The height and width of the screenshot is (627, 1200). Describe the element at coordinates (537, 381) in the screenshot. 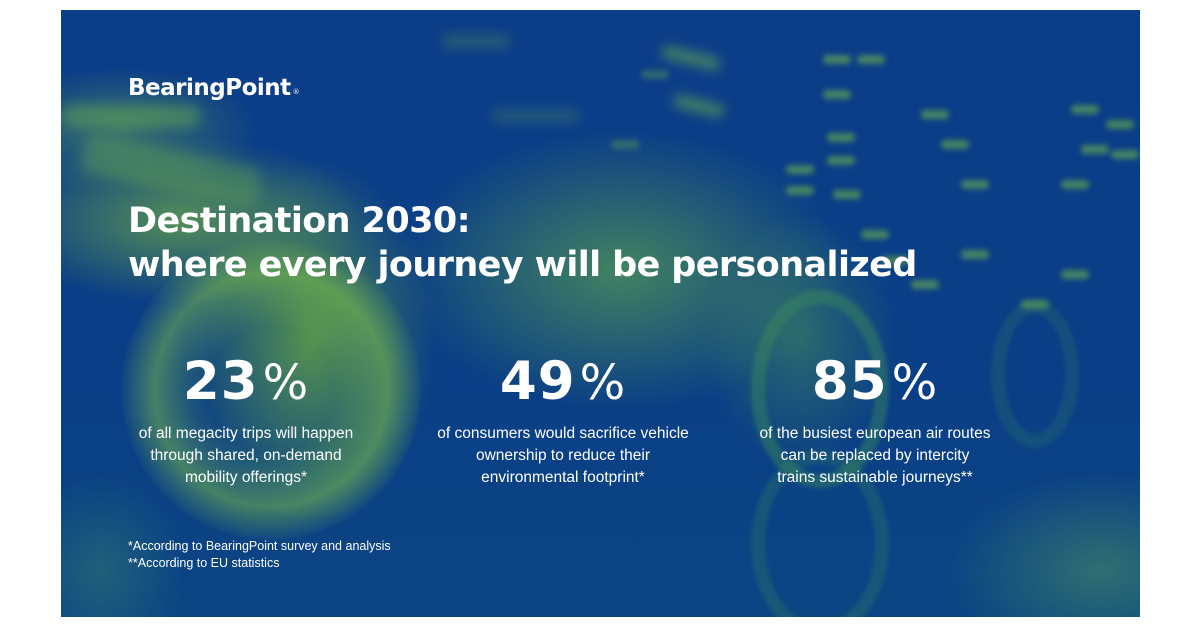

I see `stat-number: 49` at that location.